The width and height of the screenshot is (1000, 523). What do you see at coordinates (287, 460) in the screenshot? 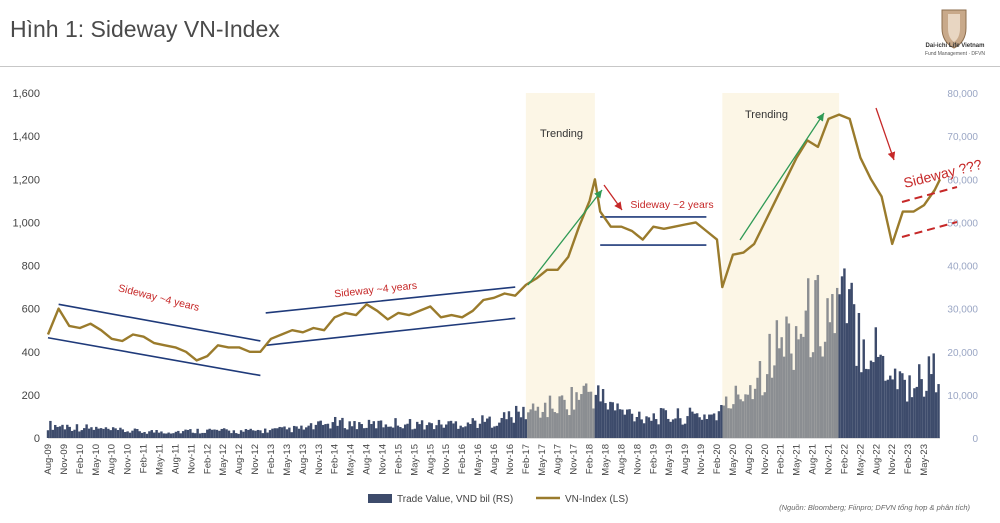
I see `x-tick-label: May-13` at bounding box center [287, 460].